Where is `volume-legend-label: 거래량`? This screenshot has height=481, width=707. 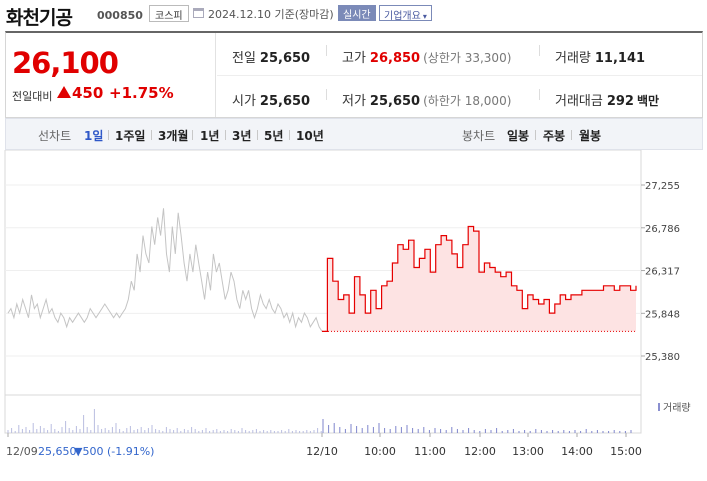 volume-legend-label: 거래량 is located at coordinates (677, 408).